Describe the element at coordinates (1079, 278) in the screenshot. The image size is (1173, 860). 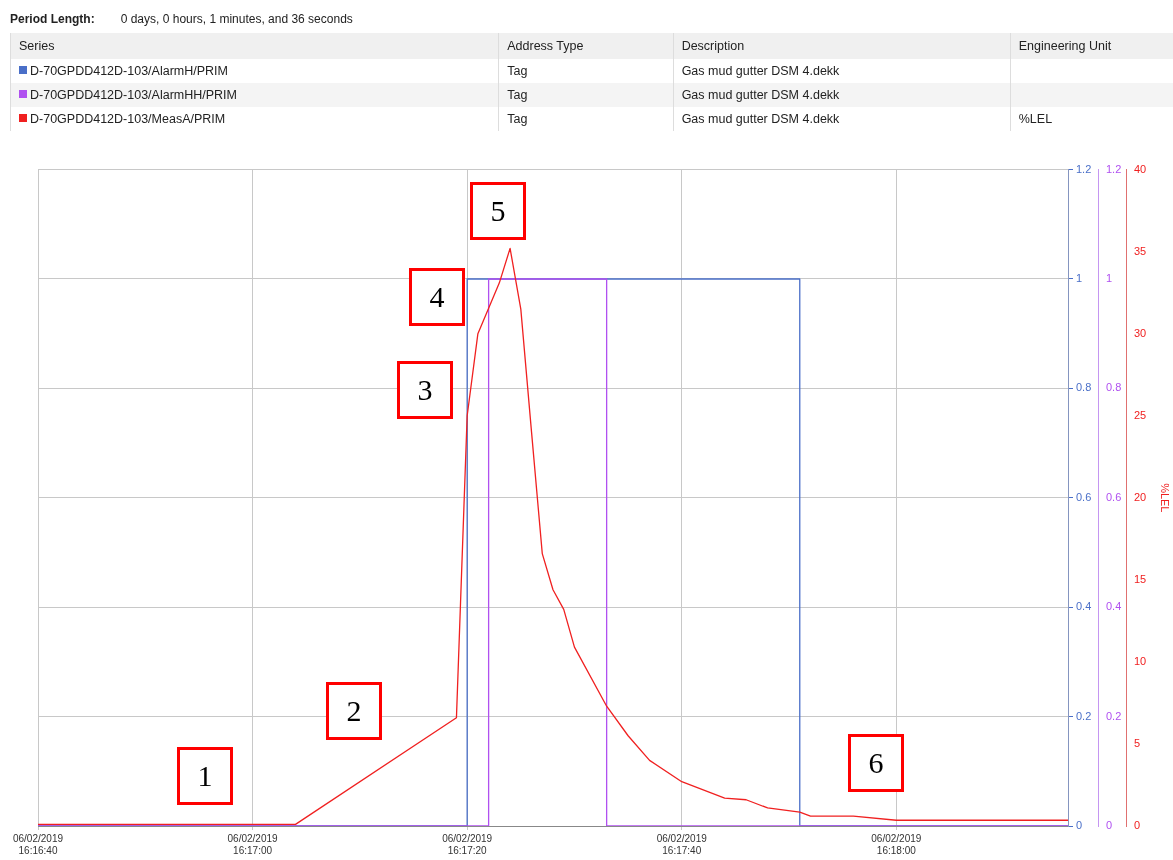
I see `y-tick-label: 1` at that location.